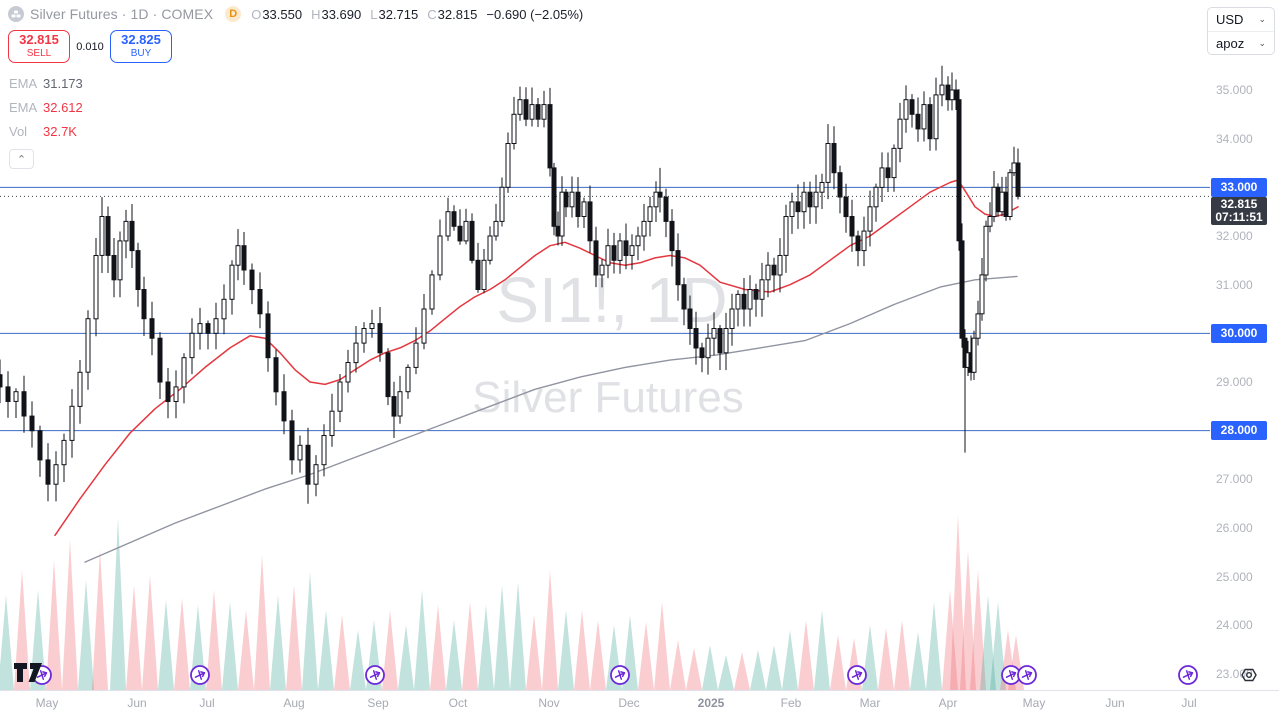 Image resolution: width=1279 pixels, height=713 pixels. Describe the element at coordinates (1234, 576) in the screenshot. I see `price-tick-25.000: 25.000` at that location.